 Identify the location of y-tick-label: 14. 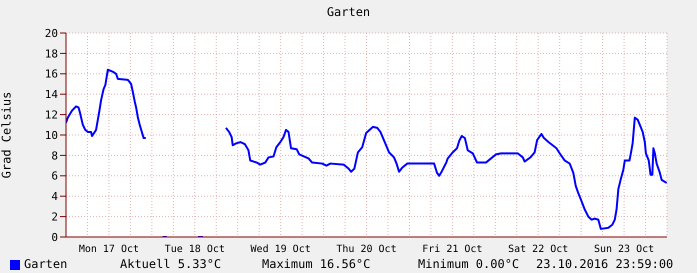
(51, 95).